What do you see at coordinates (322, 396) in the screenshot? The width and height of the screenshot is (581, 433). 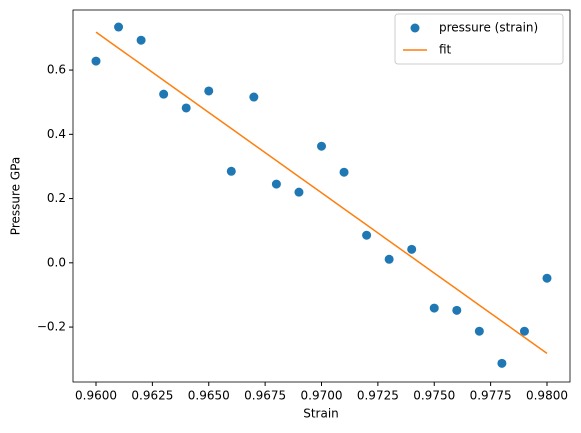 I see `x-tick-label: 0.9700` at bounding box center [322, 396].